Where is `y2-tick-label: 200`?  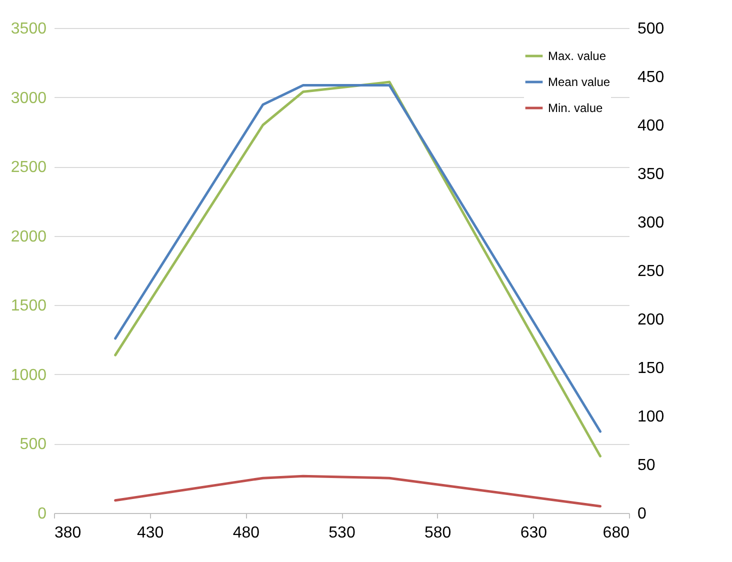
y2-tick-label: 200 is located at coordinates (651, 320).